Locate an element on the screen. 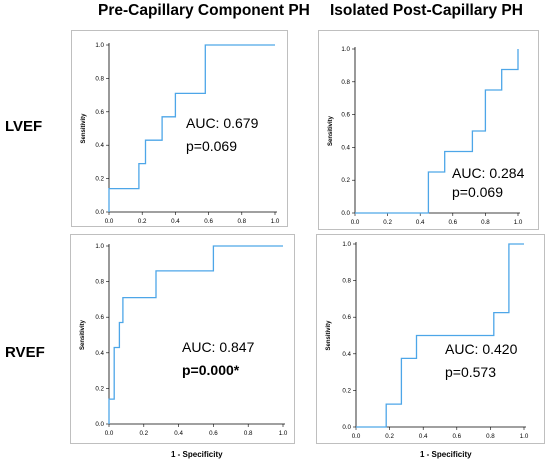 Image resolution: width=550 pixels, height=463 pixels. auc-annotation: AUC: 0.420 is located at coordinates (481, 349).